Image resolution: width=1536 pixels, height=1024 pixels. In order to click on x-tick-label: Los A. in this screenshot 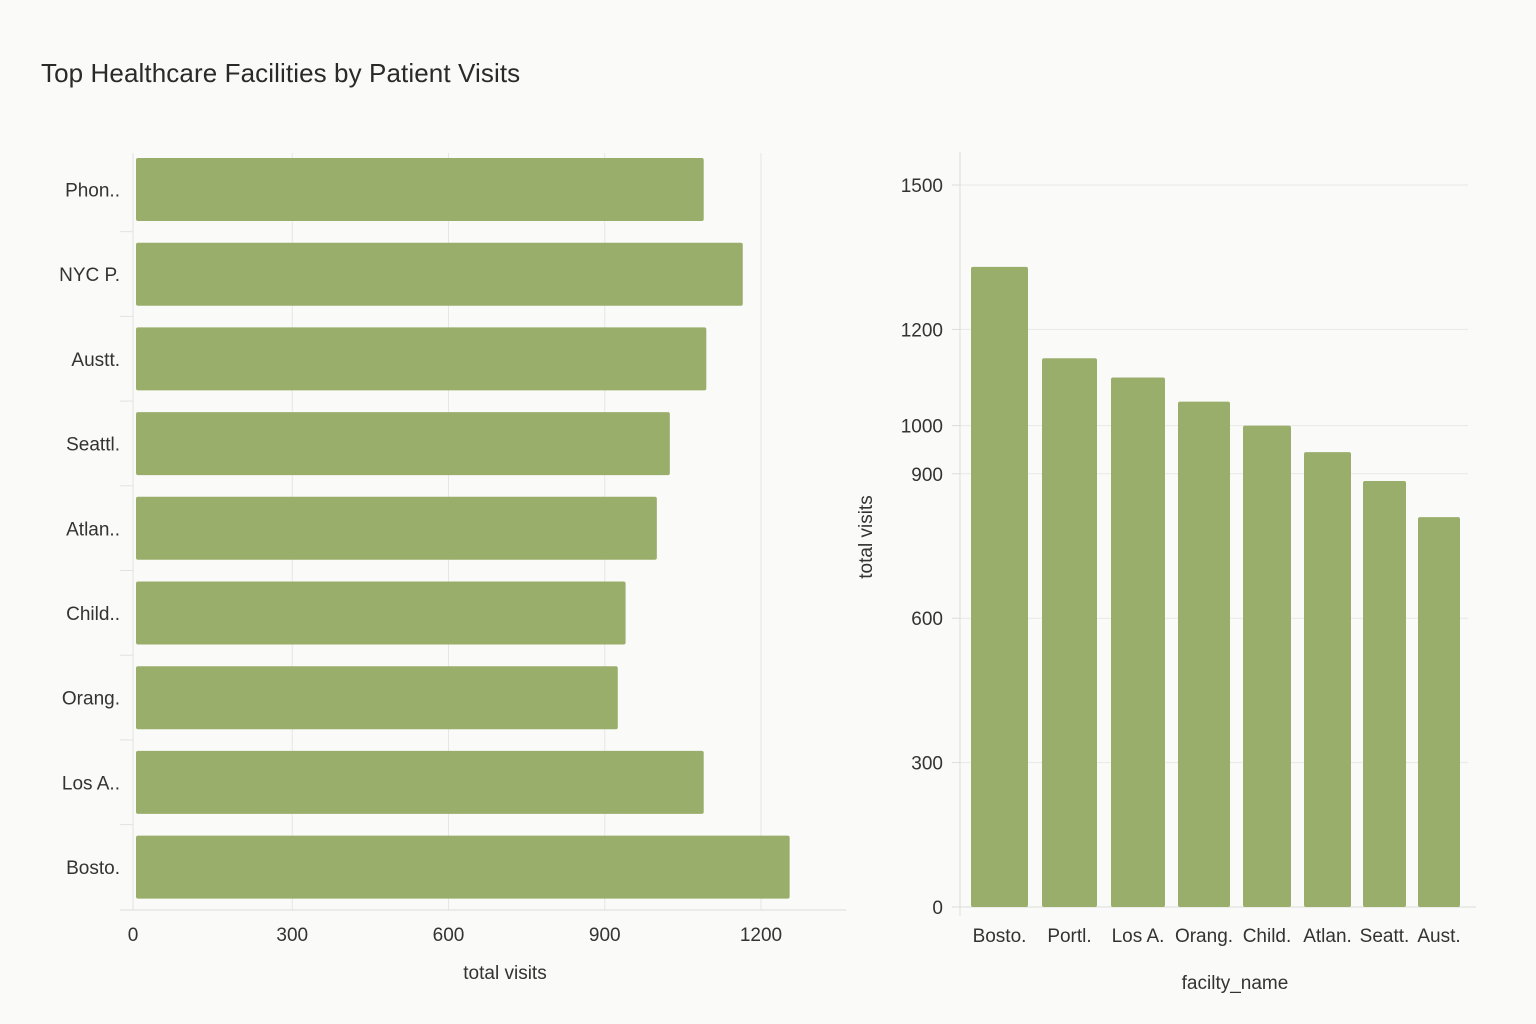, I will do `click(1138, 936)`.